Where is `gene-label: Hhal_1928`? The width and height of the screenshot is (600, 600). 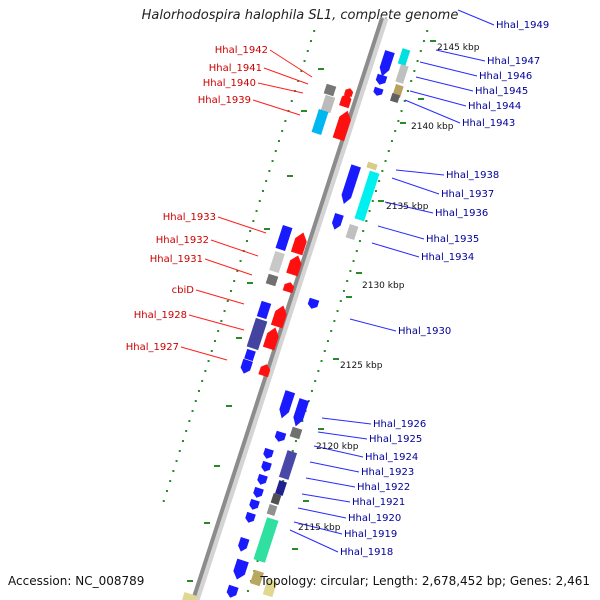
gene-label: Hhal_1928 is located at coordinates (160, 315).